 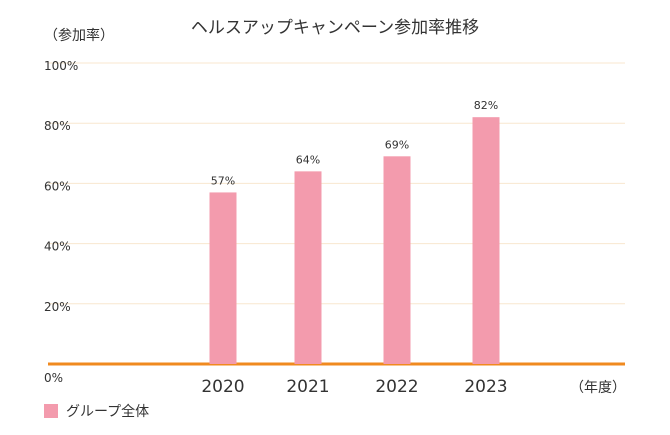 I want to click on x-axis-label: （年度）, so click(x=598, y=388).